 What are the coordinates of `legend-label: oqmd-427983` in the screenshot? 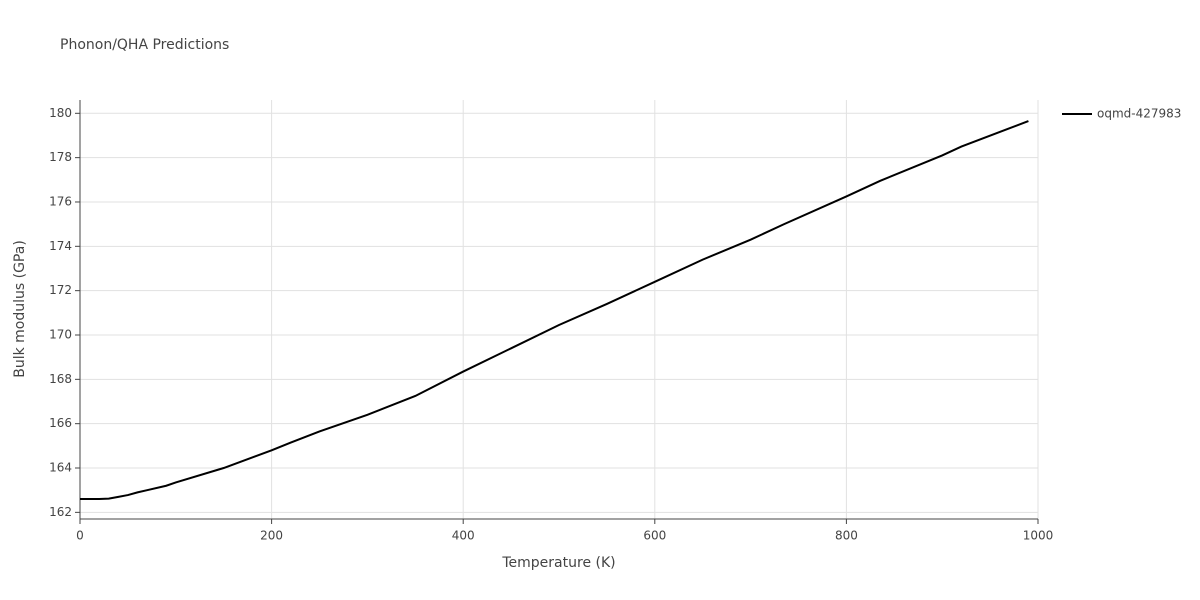 It's located at (1139, 114).